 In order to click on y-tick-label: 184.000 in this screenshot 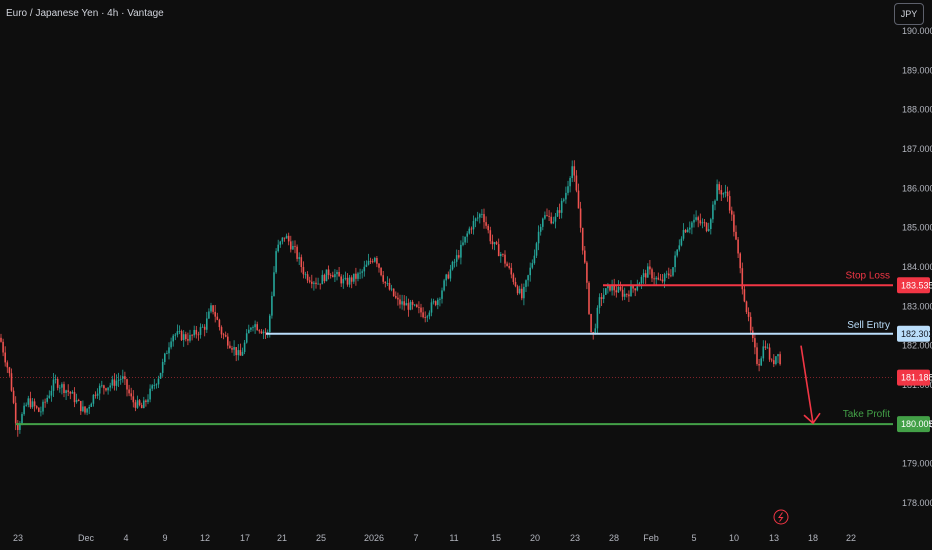, I will do `click(917, 267)`.